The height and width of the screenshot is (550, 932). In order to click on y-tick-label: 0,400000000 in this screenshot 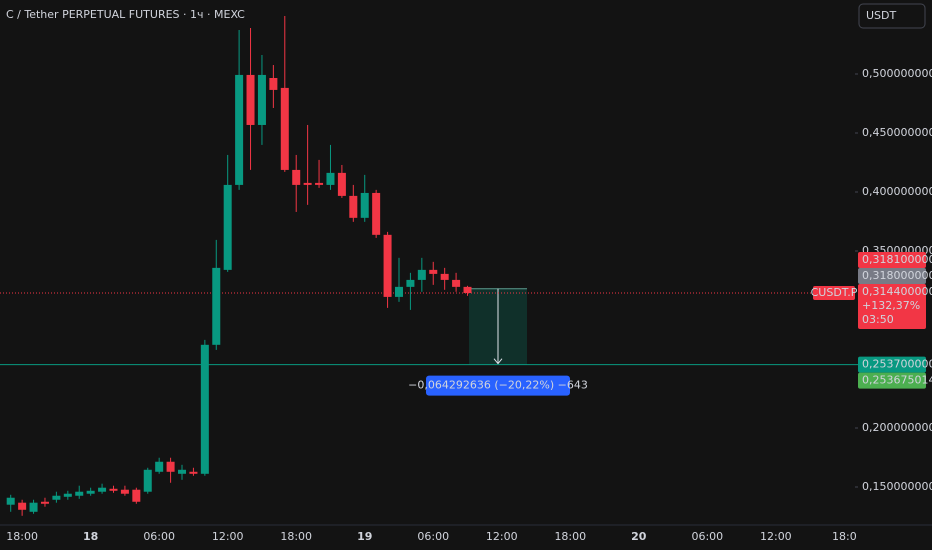, I will do `click(897, 191)`.